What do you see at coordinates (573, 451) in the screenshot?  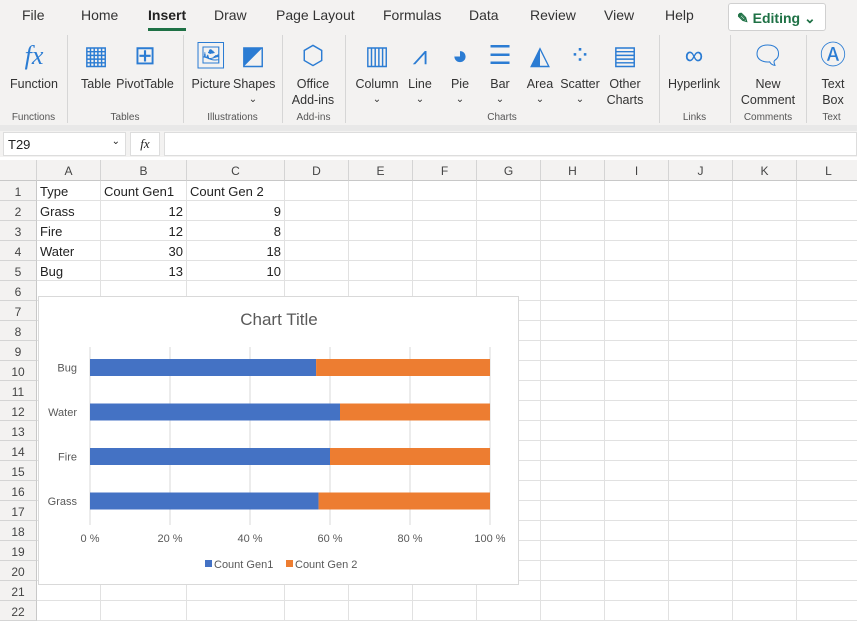 I see `cell-H14` at bounding box center [573, 451].